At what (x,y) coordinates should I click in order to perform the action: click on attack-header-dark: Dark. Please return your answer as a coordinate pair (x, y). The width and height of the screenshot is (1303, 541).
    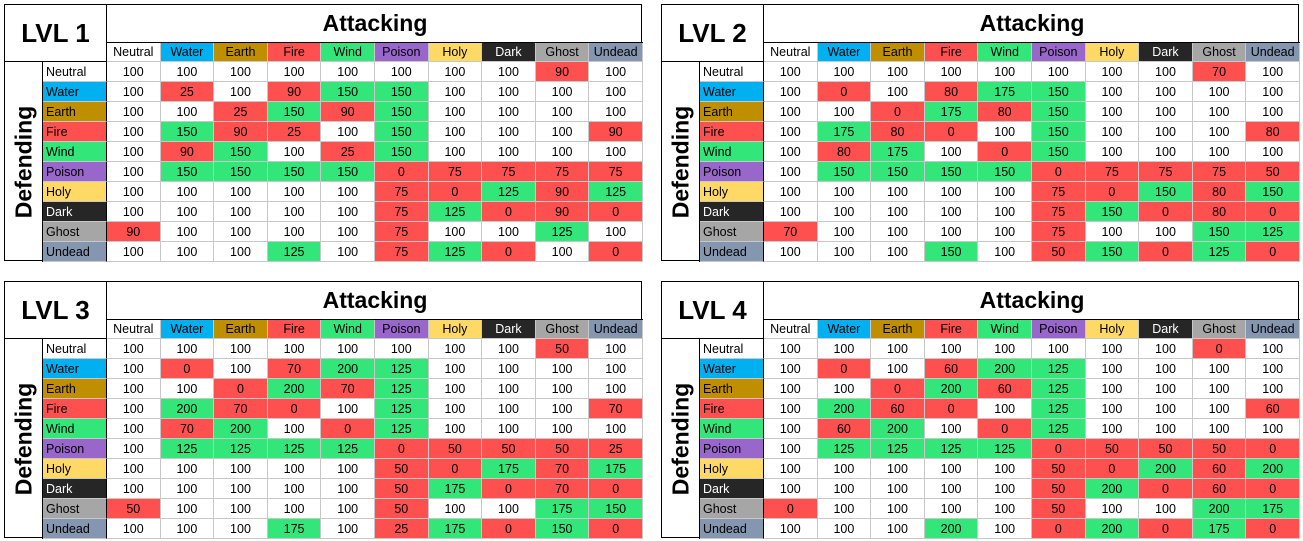
    Looking at the image, I should click on (509, 52).